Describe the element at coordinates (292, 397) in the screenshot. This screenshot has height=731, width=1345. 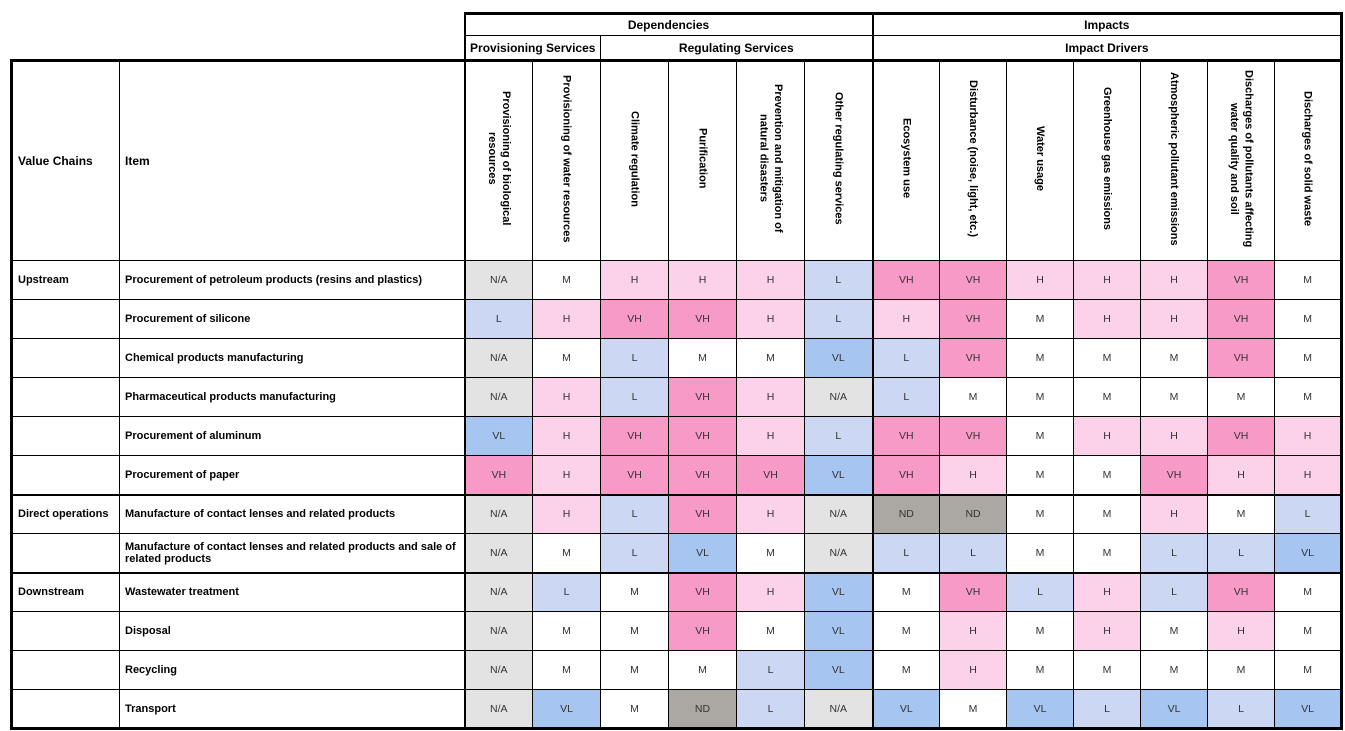
I see `item-cell: Pharmaceutical products manufacturing` at that location.